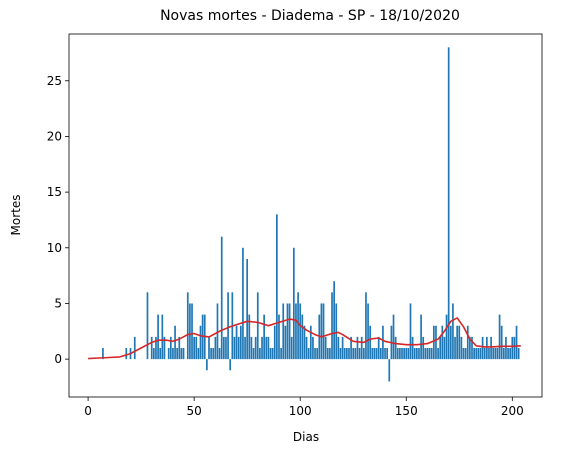 This screenshot has width=563, height=453. I want to click on y-tick-label: 15, so click(54, 192).